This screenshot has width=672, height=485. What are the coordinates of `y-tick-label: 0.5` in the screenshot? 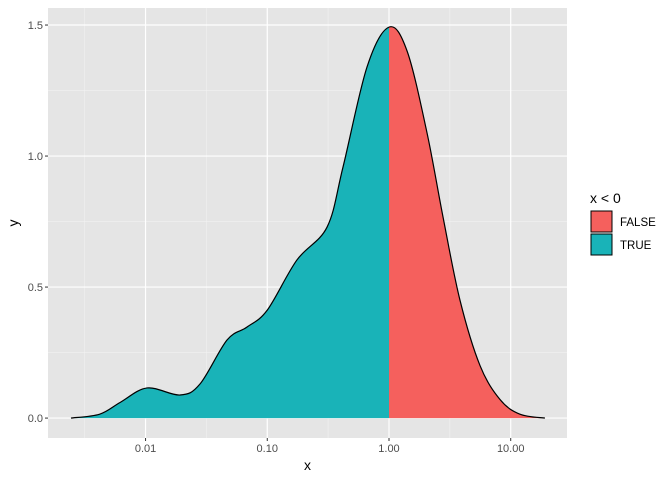 It's located at (35, 288).